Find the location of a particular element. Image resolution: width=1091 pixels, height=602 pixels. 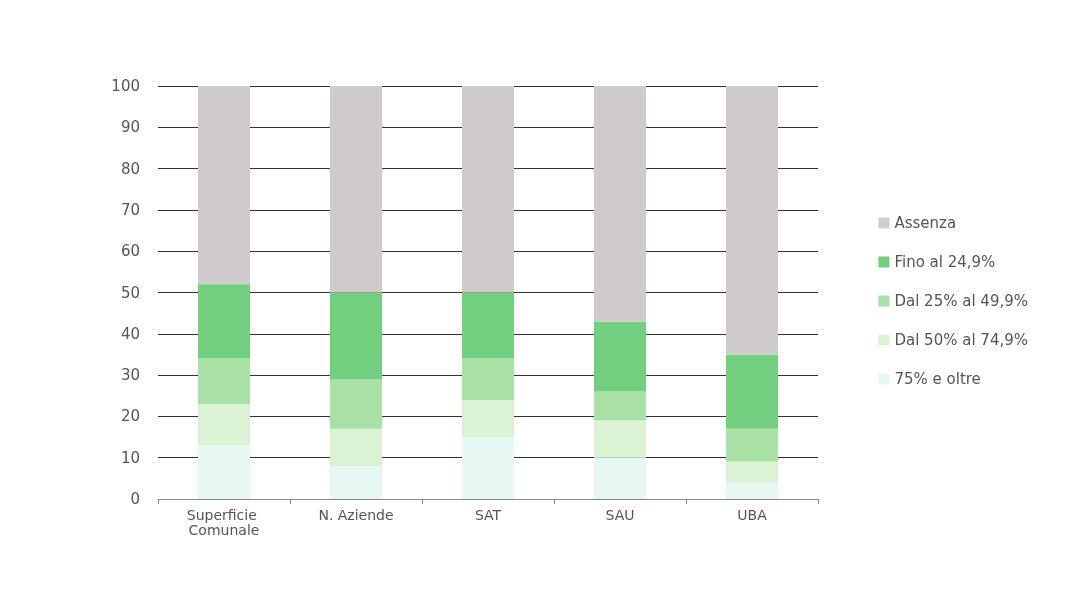

y-tick-label: 90 is located at coordinates (130, 127).